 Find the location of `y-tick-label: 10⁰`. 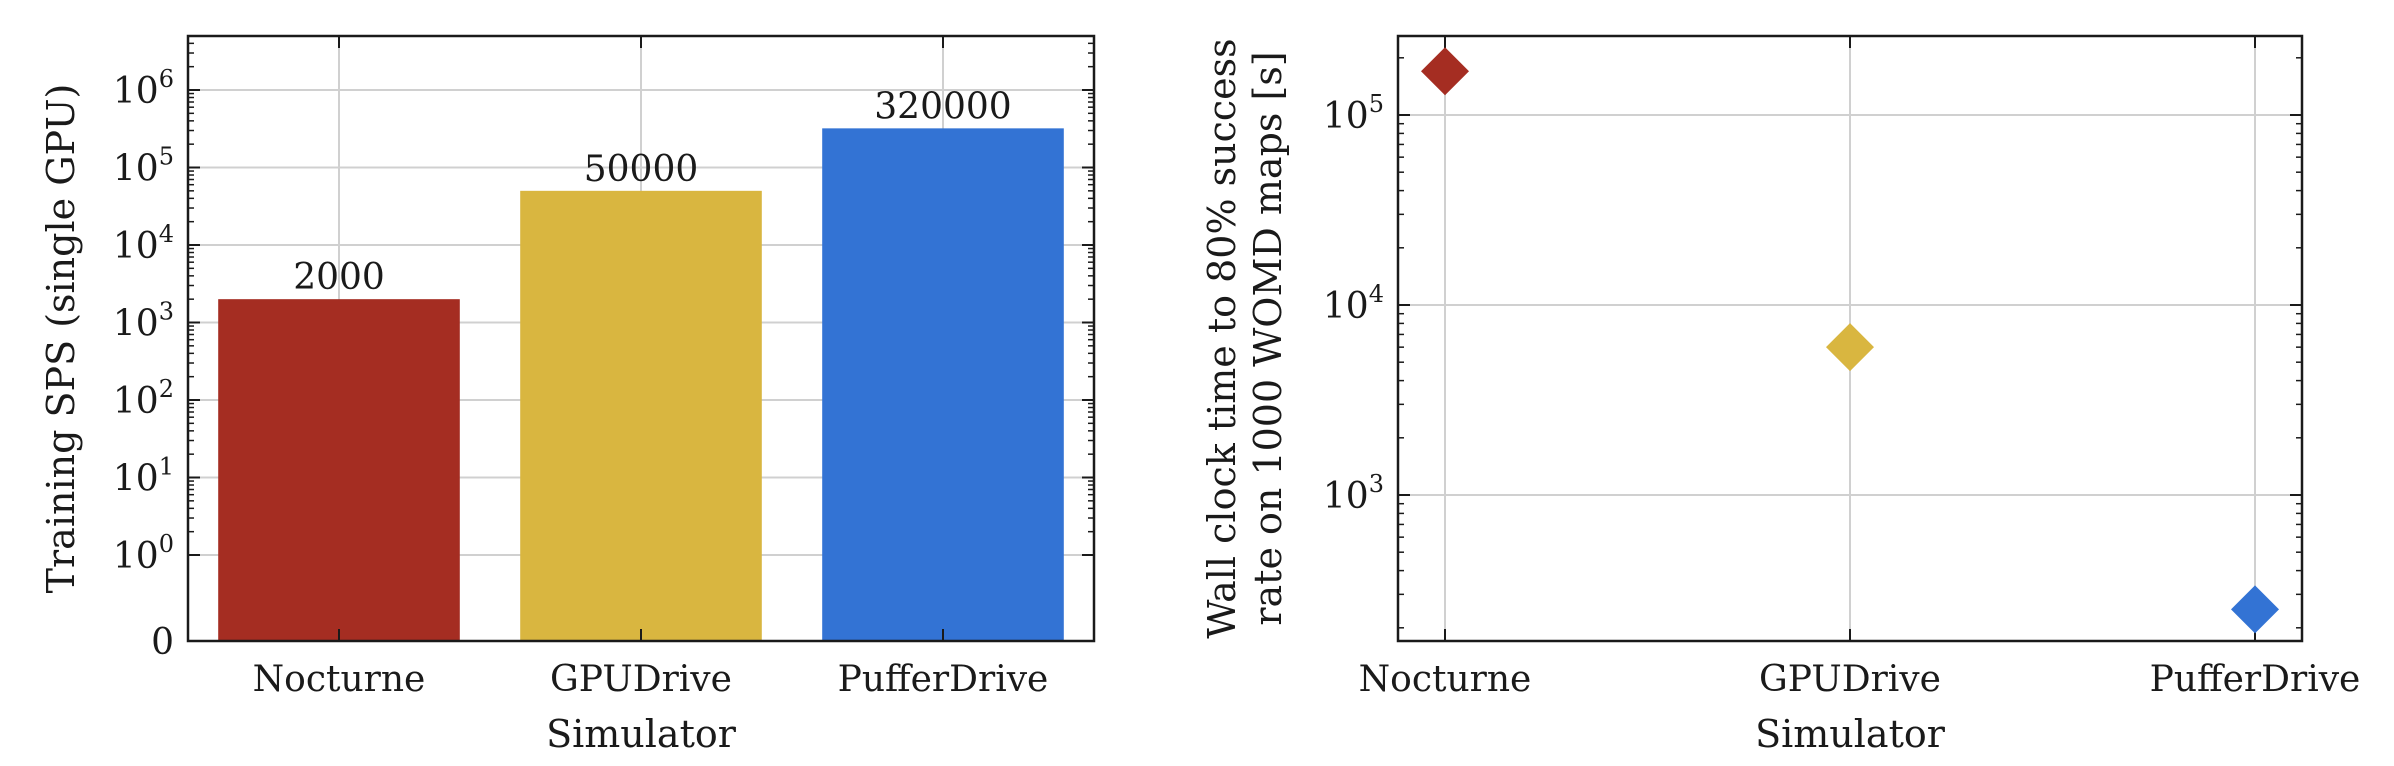

y-tick-label: 10⁰ is located at coordinates (143, 553).